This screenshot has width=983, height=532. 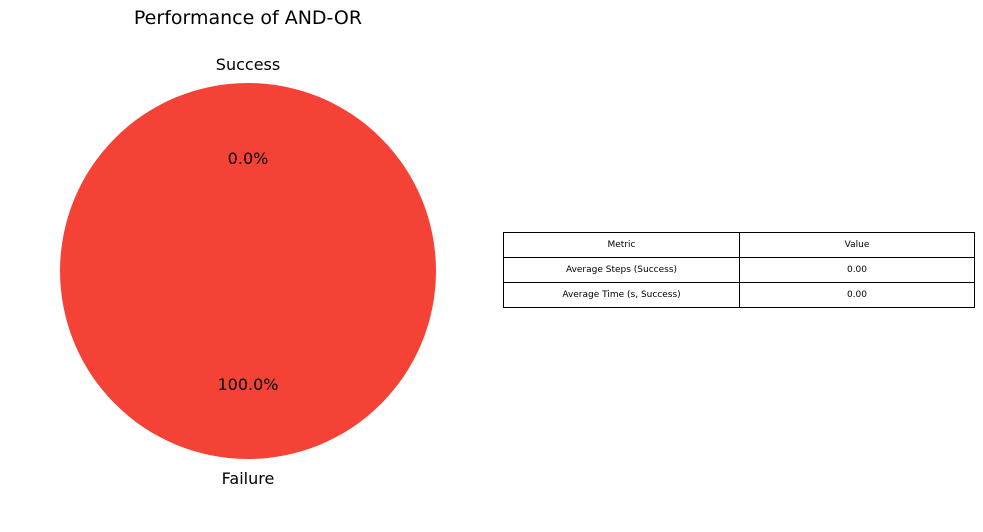 I want to click on table-row: Average Time (s, Success) 0.00, so click(x=739, y=295).